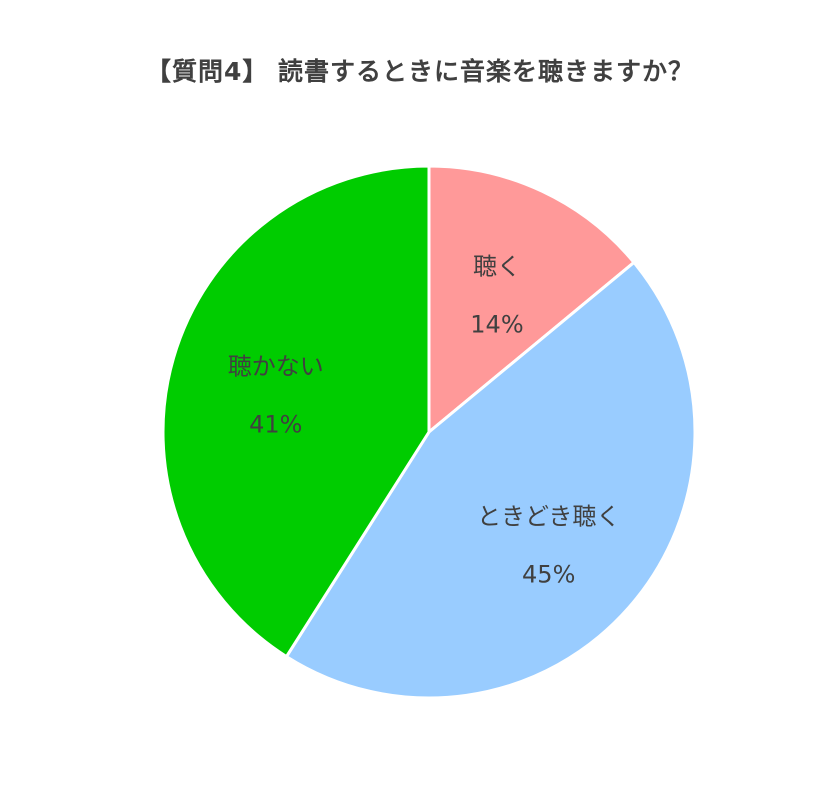 Image resolution: width=840 pixels, height=793 pixels. What do you see at coordinates (548, 517) in the screenshot?
I see `slice-category-label-1: ときどき聴く` at bounding box center [548, 517].